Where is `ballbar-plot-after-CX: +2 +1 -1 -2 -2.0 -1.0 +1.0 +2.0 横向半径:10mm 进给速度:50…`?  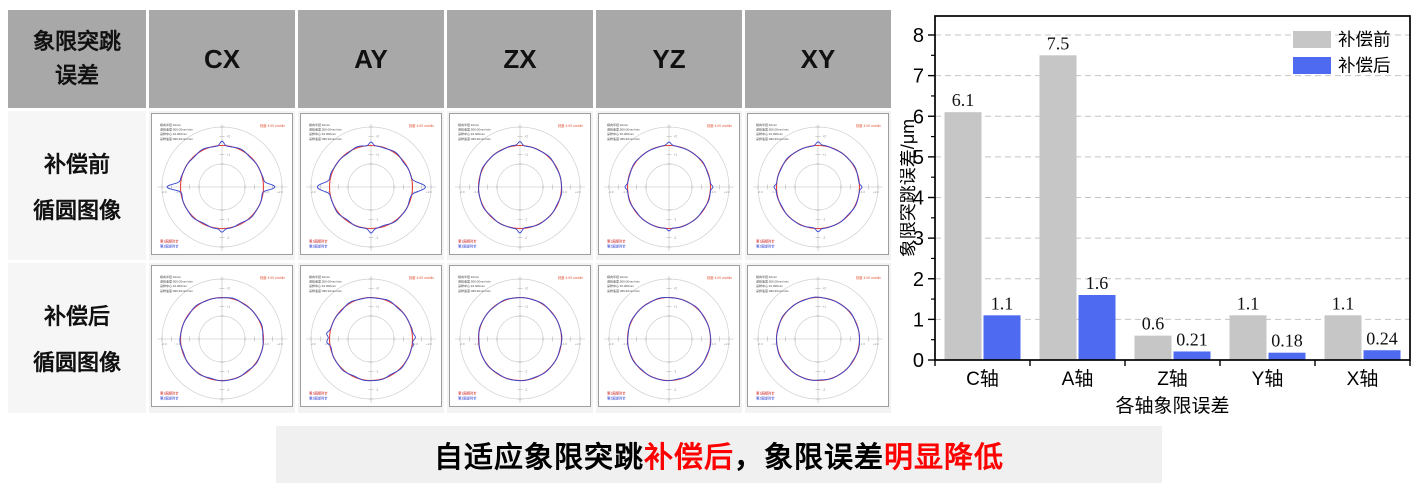
ballbar-plot-after-CX: +2 +1 -1 -2 -2.0 -1.0 +1.0 +2.0 横向半径:10mm 进给速度:50… is located at coordinates (222, 336).